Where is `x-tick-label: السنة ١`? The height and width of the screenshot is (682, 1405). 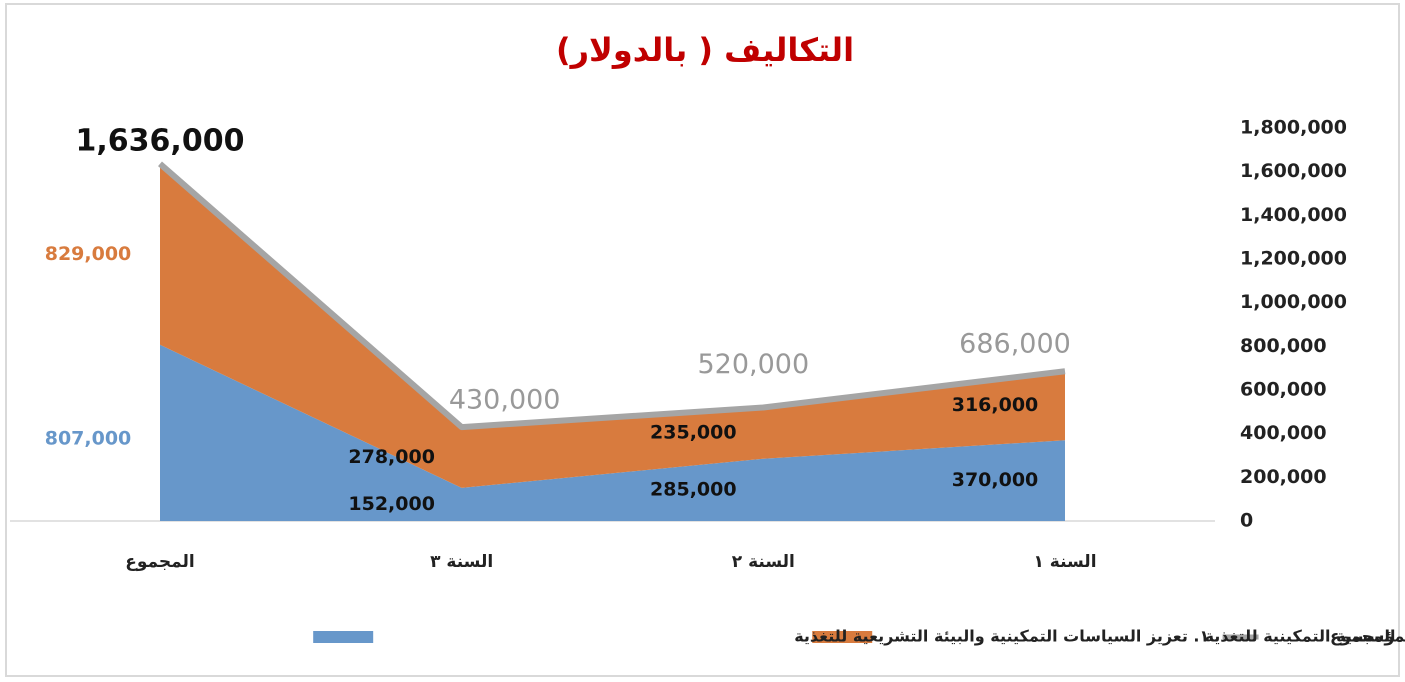 x-tick-label: السنة ١ is located at coordinates (1064, 562).